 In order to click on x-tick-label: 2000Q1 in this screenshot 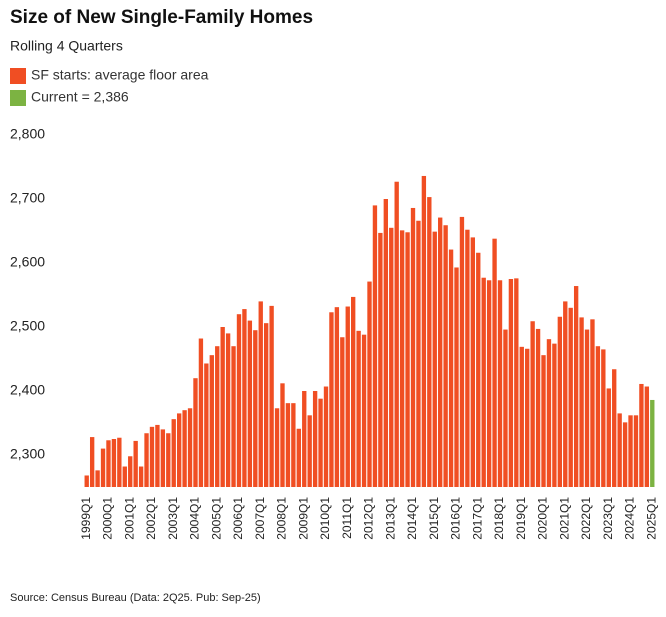, I will do `click(108, 518)`.